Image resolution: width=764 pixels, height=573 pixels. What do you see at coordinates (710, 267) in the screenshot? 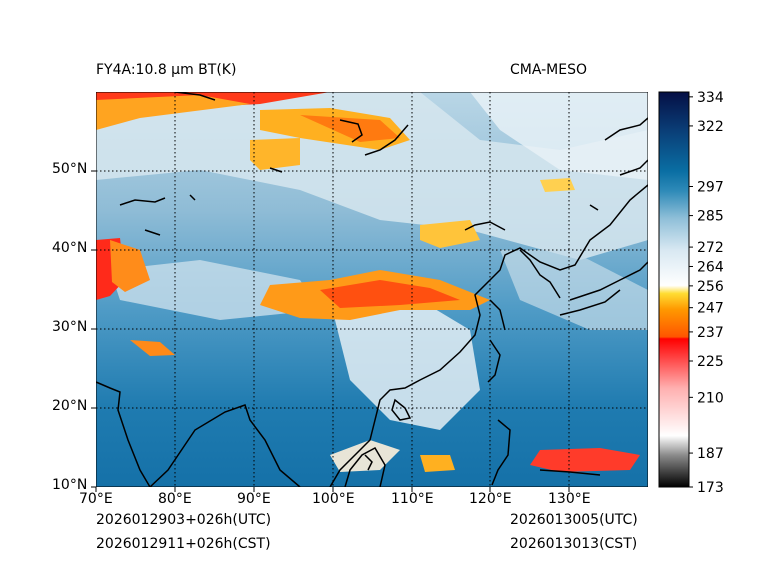
I see `colorbar-tick-label: 264` at bounding box center [710, 267].